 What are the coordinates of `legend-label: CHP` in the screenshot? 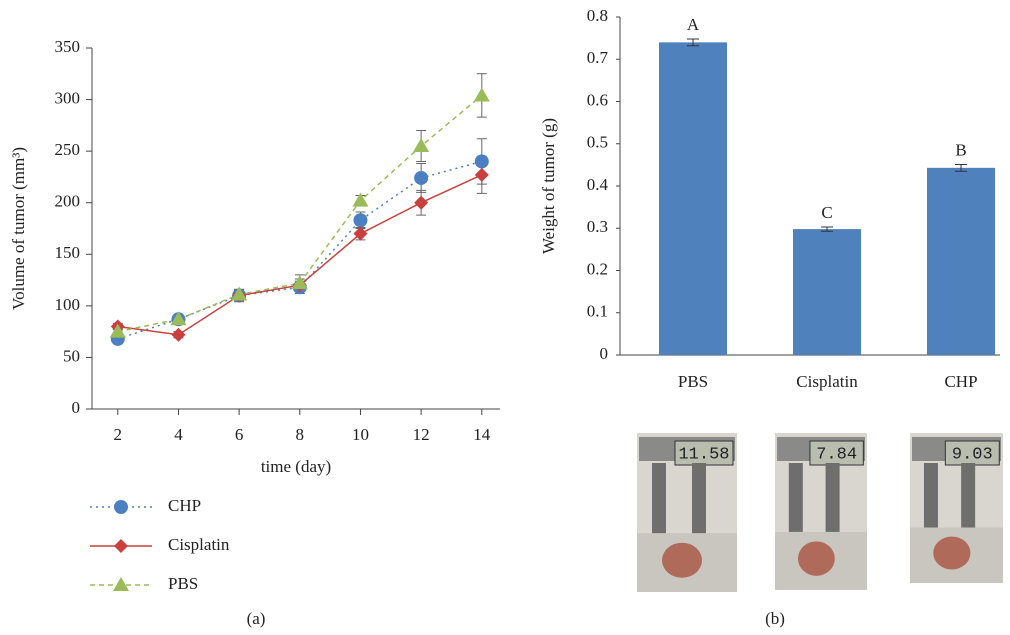 It's located at (184, 505).